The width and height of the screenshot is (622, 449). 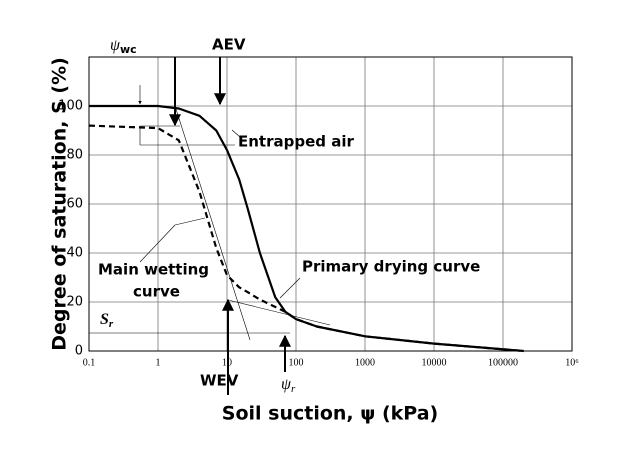 What do you see at coordinates (288, 385) in the screenshot?
I see `psi-r-label: ψr` at bounding box center [288, 385].